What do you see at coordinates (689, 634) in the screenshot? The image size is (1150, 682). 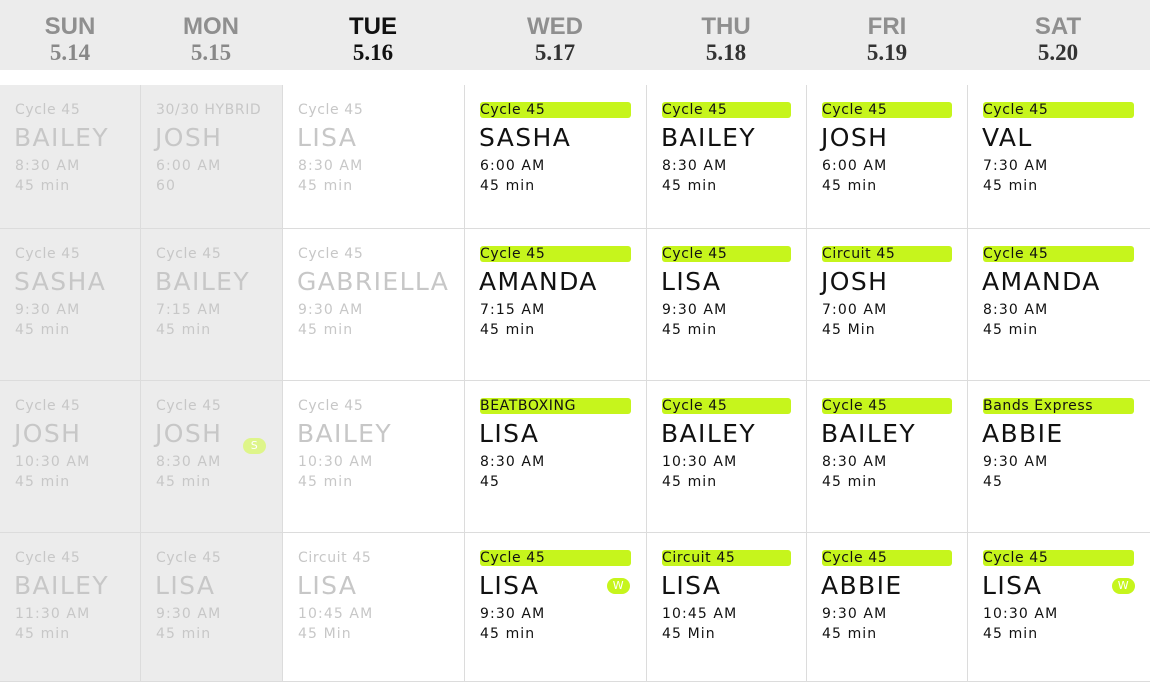 I see `class-duration: 45 Min` at bounding box center [689, 634].